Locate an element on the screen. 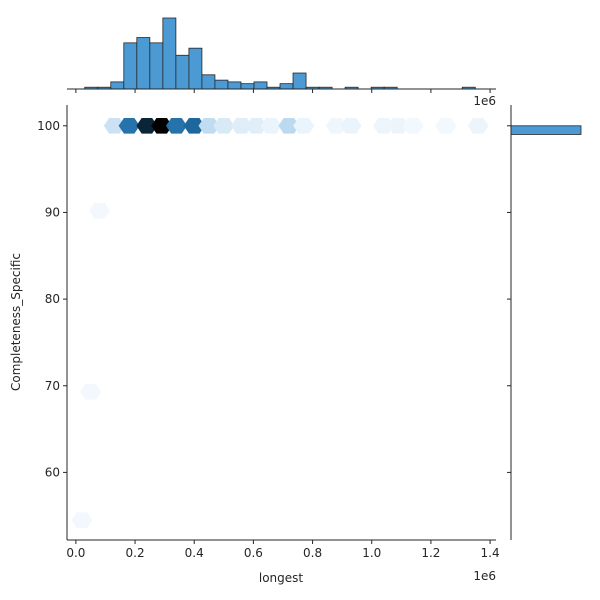 This screenshot has width=600, height=600. y-tick-label: 90 is located at coordinates (52, 212).